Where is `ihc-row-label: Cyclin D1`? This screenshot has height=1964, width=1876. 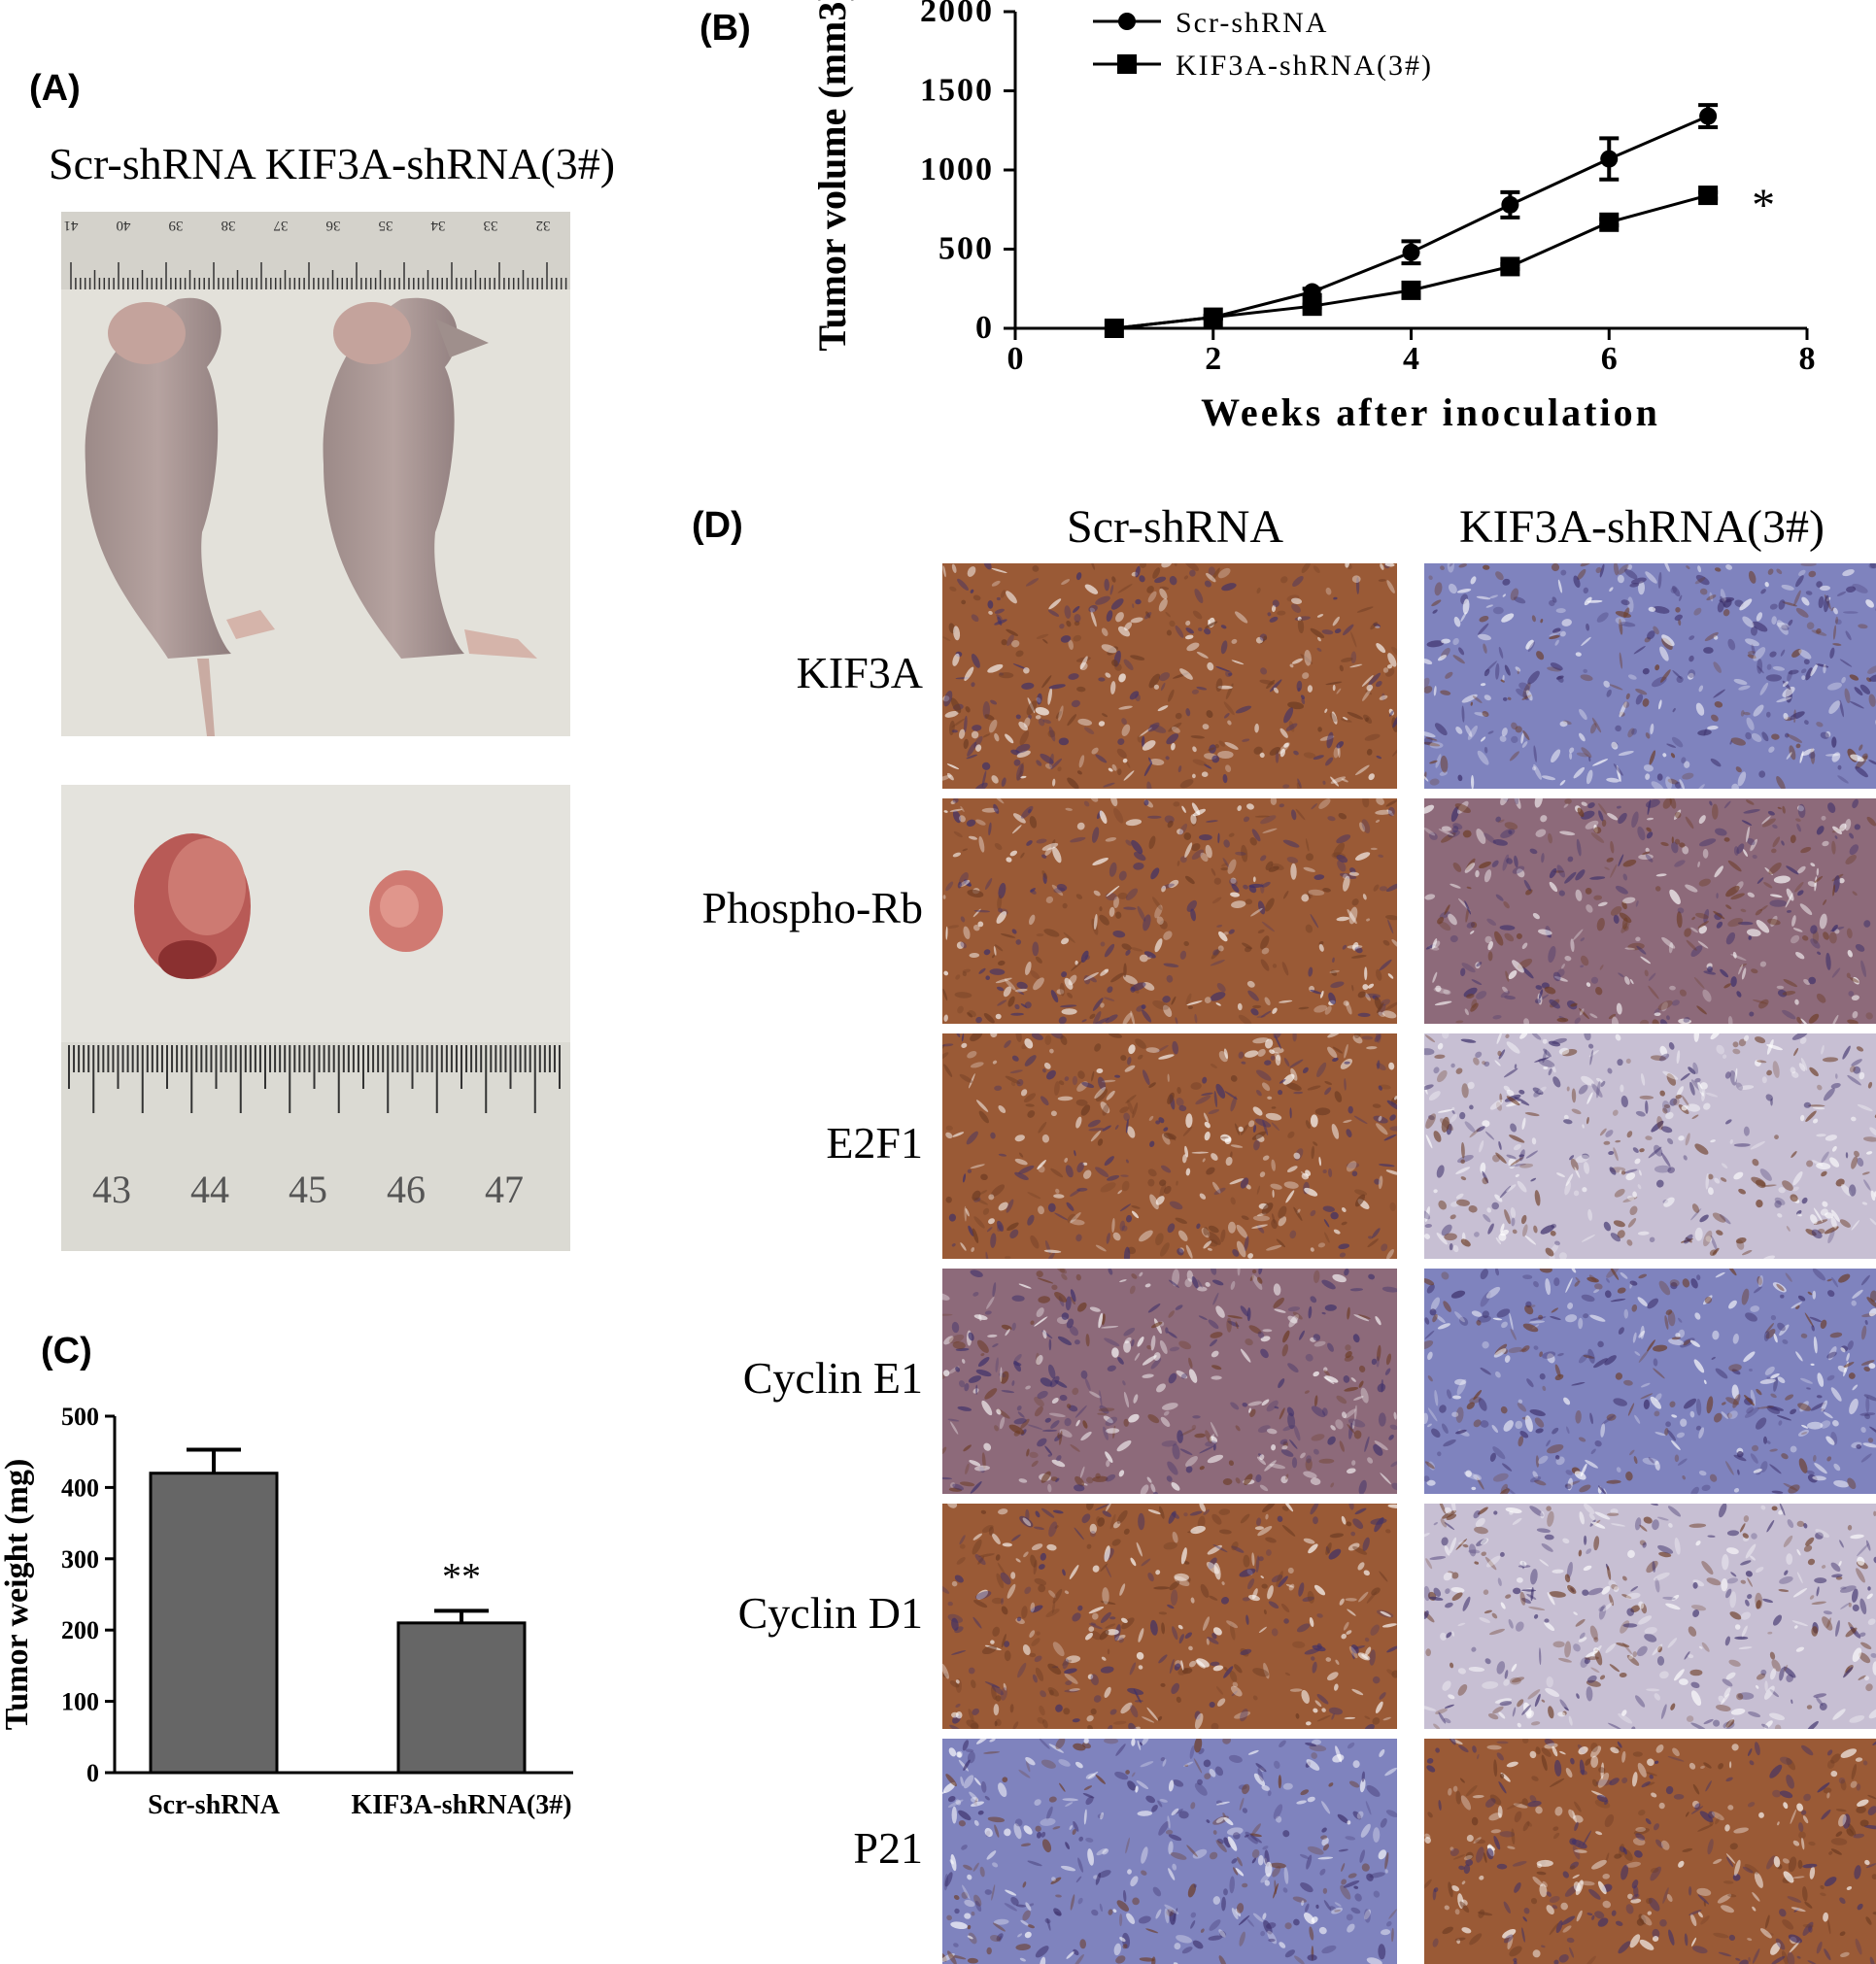
ihc-row-label: Cyclin D1 is located at coordinates (777, 1613).